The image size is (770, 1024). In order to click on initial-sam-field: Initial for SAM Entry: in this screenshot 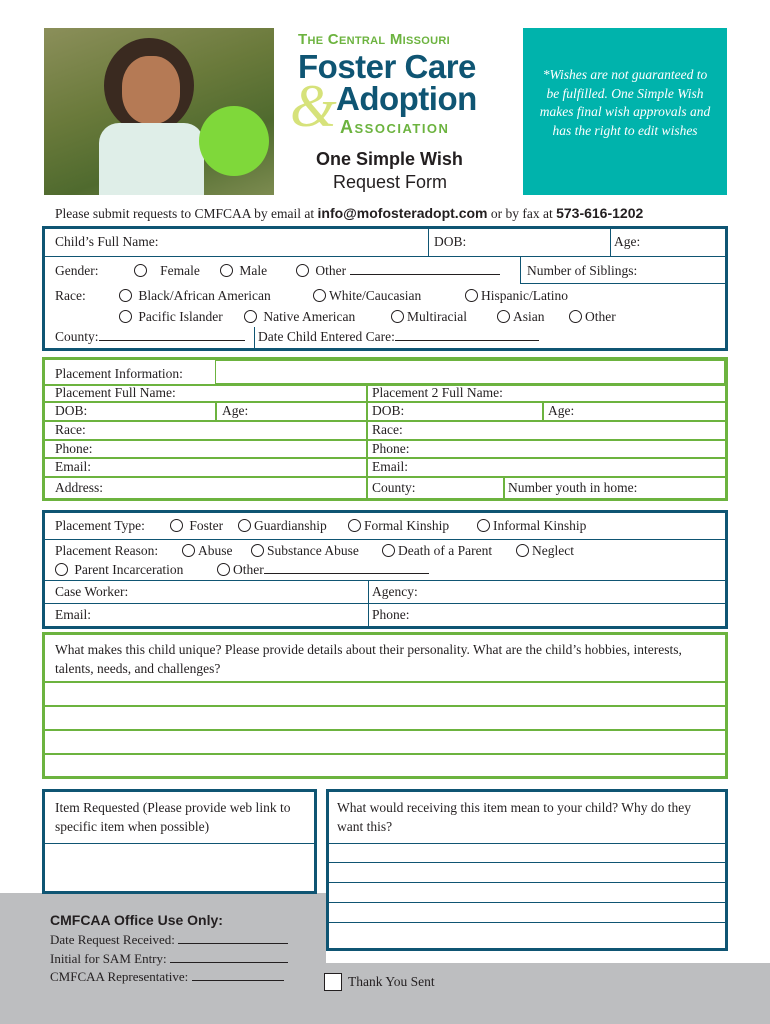, I will do `click(169, 959)`.